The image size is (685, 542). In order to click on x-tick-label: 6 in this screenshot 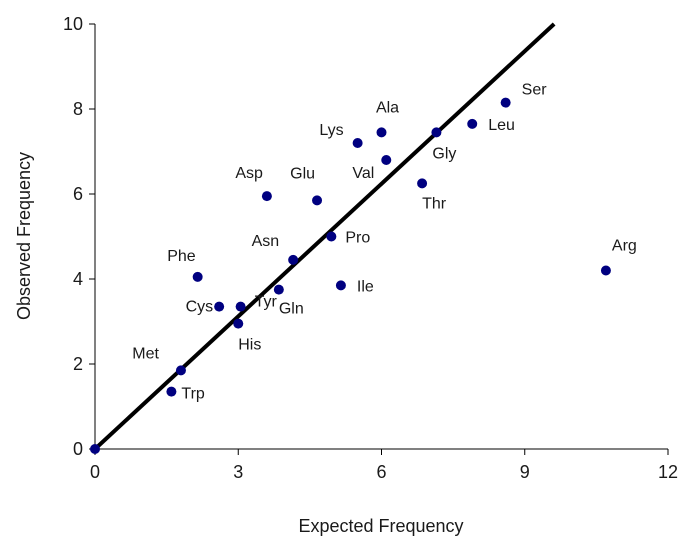, I will do `click(381, 472)`.